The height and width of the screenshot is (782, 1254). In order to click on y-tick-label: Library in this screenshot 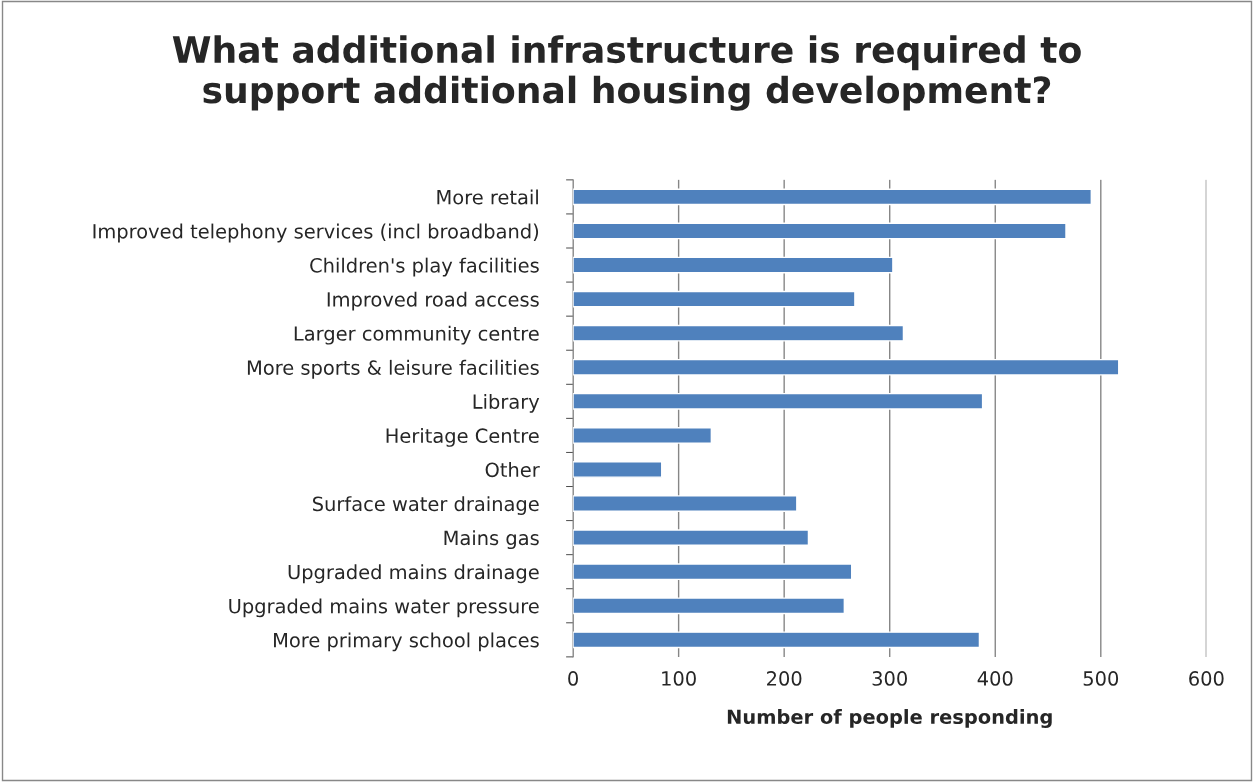, I will do `click(506, 403)`.